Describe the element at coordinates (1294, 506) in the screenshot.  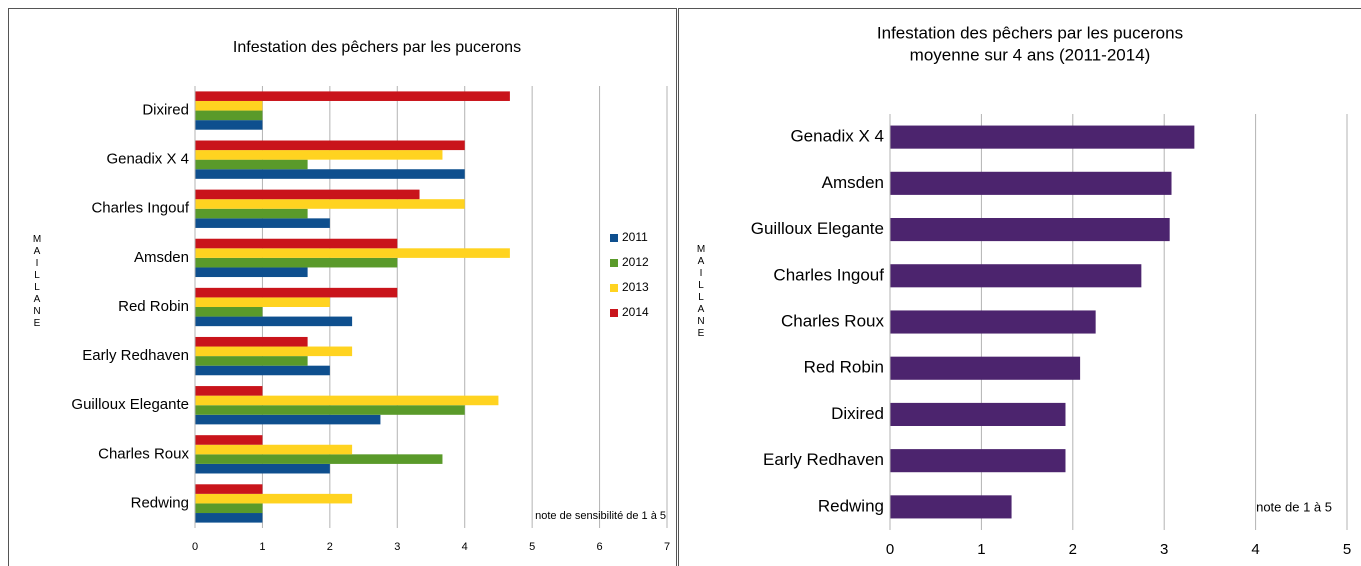
I see `annotation: note de 1 à 5` at that location.